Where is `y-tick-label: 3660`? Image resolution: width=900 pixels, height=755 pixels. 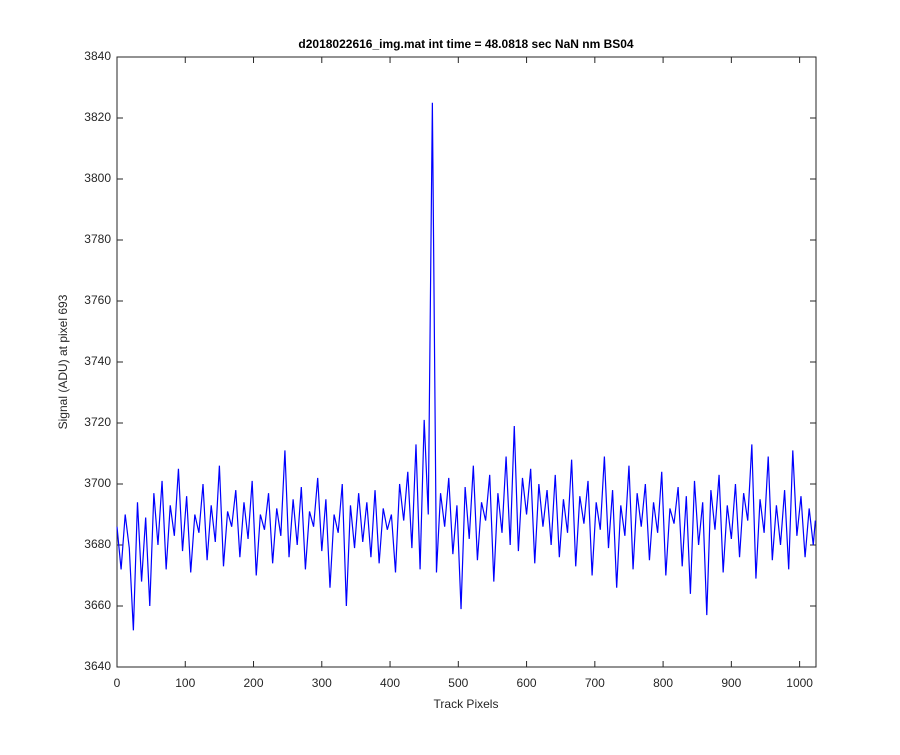
y-tick-label: 3660 is located at coordinates (97, 605).